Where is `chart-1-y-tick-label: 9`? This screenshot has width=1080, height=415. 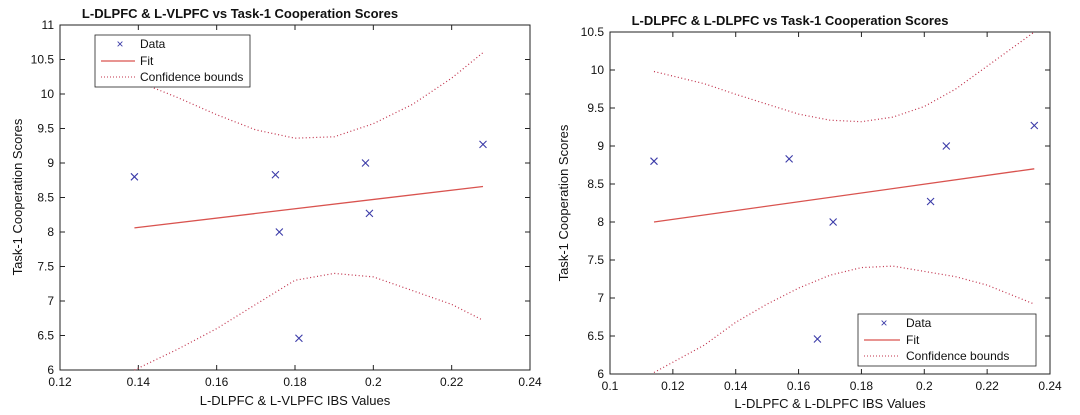 chart-1-y-tick-label: 9 is located at coordinates (50, 163).